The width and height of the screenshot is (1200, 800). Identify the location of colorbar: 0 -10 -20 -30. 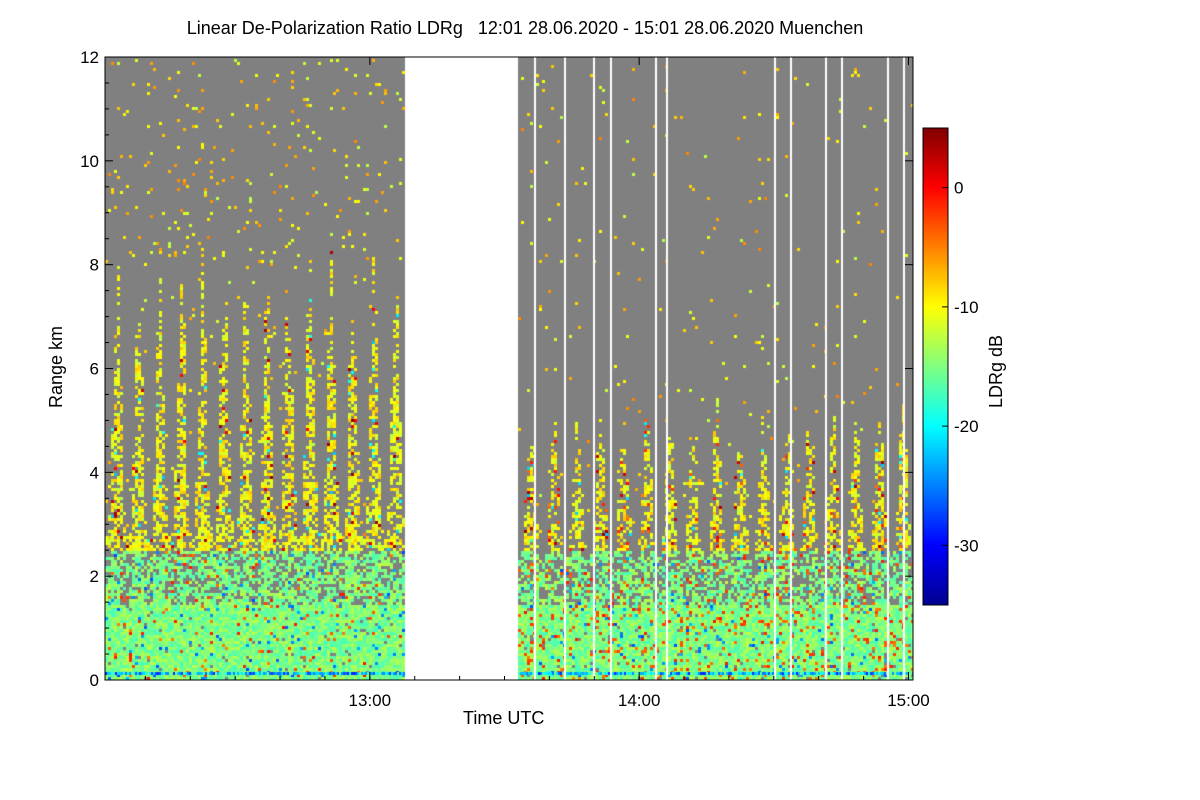
(950, 366).